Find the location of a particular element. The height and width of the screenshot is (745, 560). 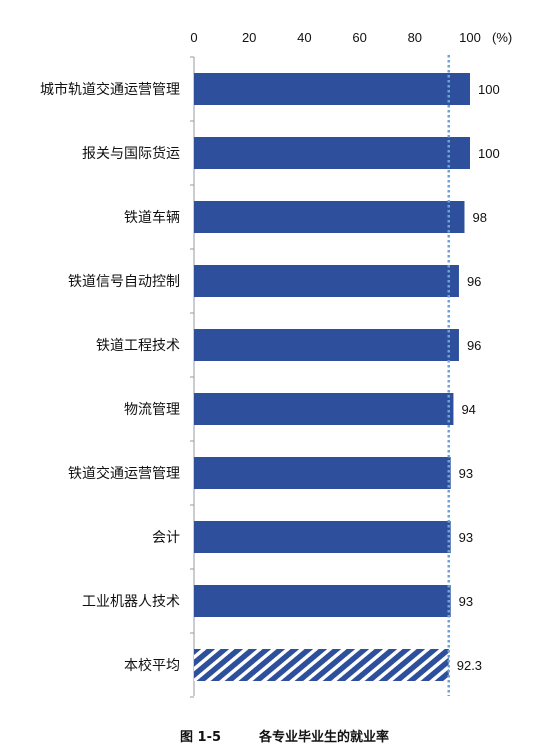

x-tick-label: 20 is located at coordinates (249, 37).